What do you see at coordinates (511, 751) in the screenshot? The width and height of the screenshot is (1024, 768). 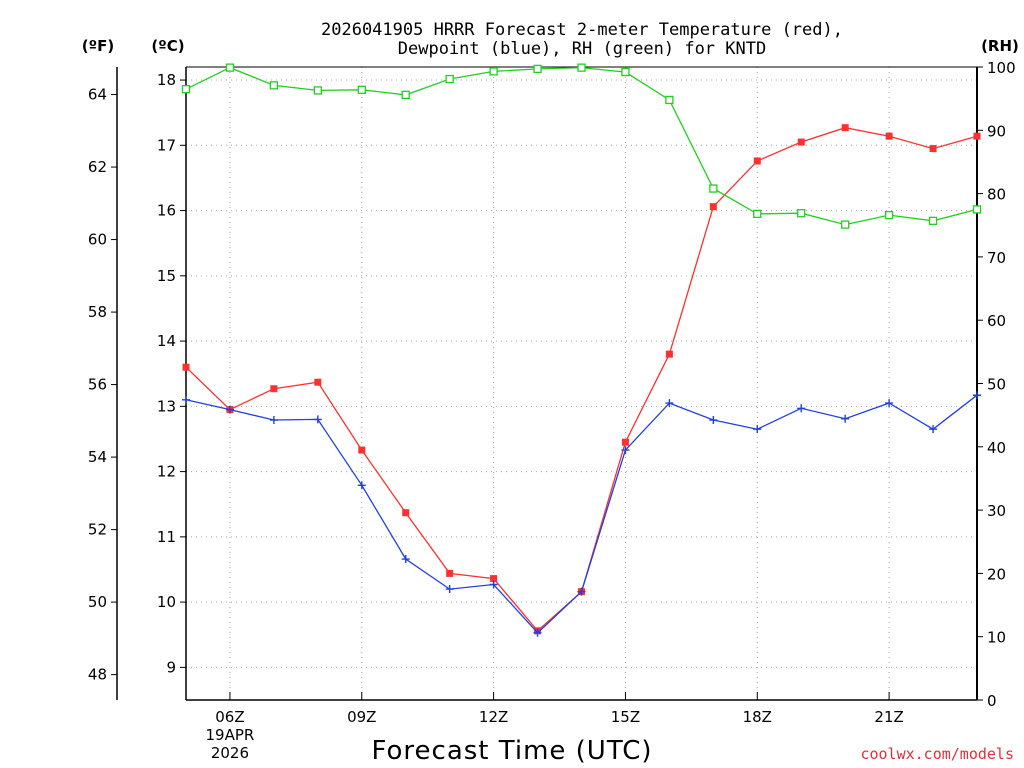 I see `x-axis-label: Forecast Time (UTC)` at bounding box center [511, 751].